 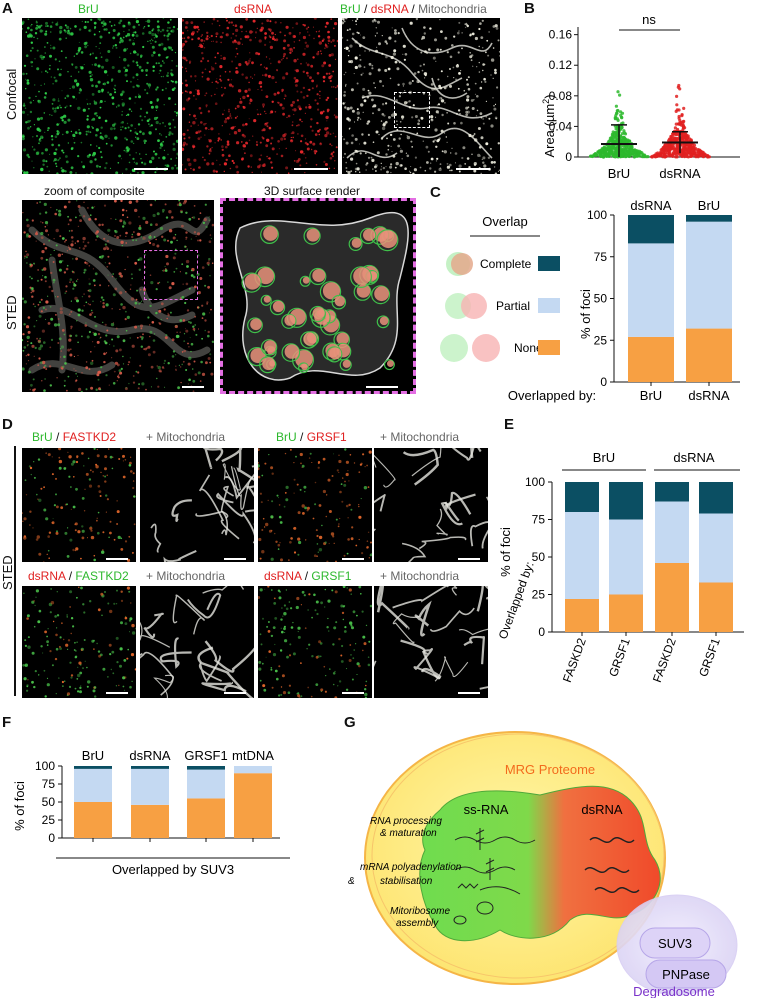 What do you see at coordinates (604, 457) in the screenshot?
I see `e-group-bru: BrU` at bounding box center [604, 457].